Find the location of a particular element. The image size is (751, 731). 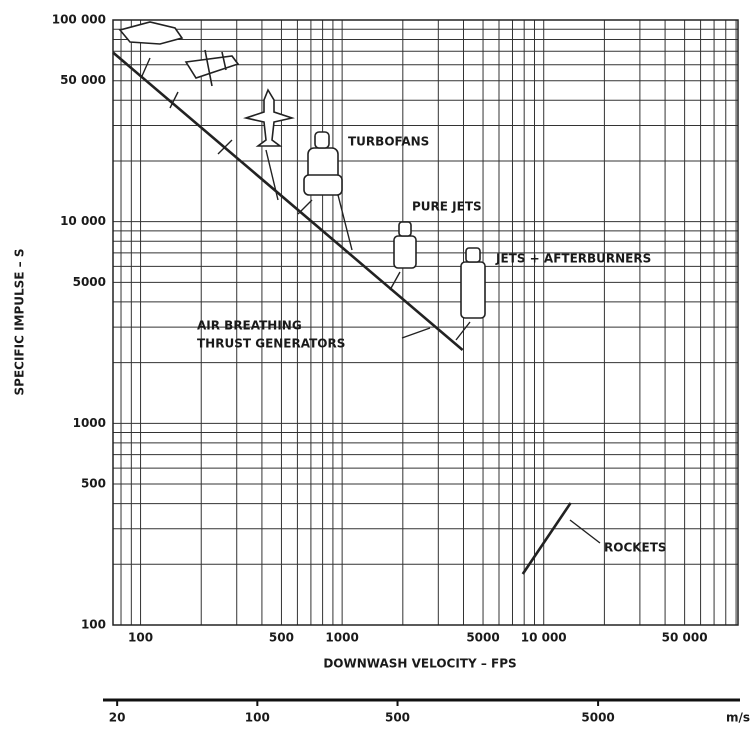

x-tick-label: 10 000 is located at coordinates (544, 638).